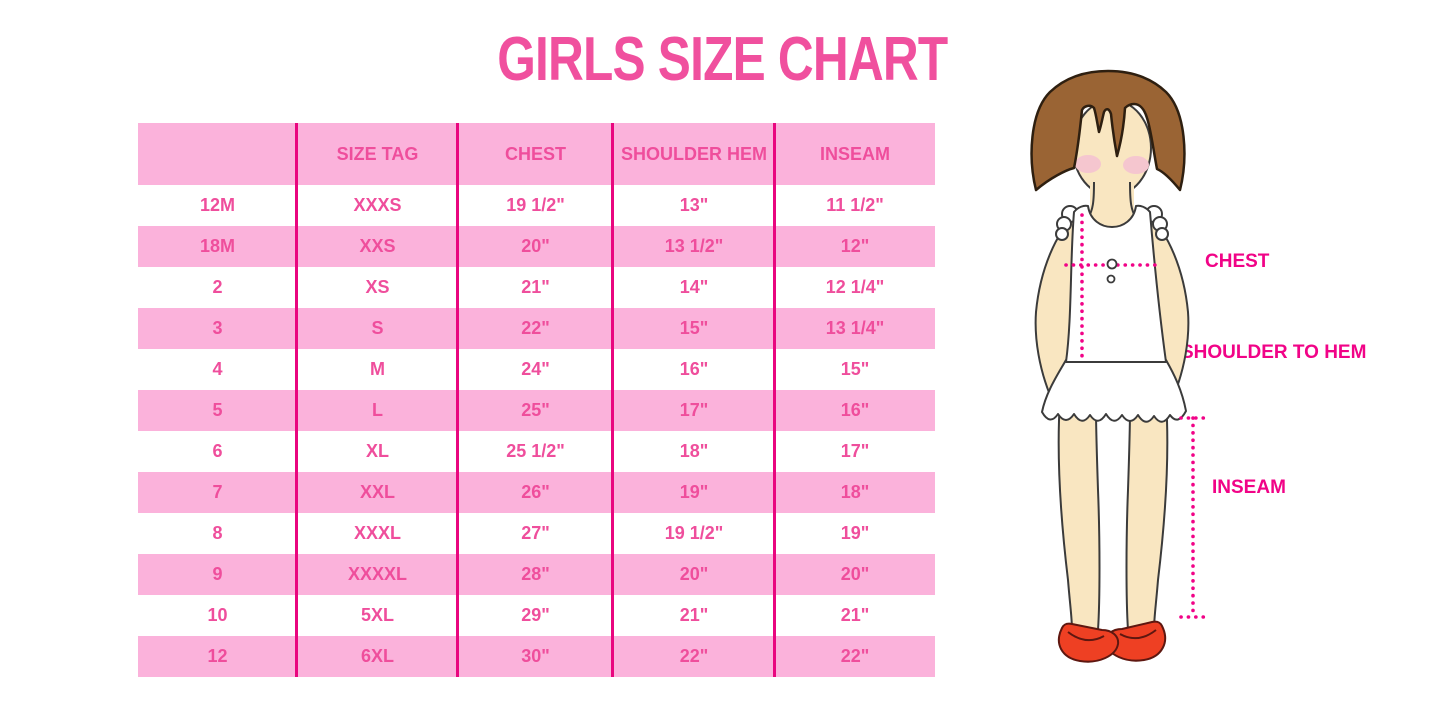  Describe the element at coordinates (1114, 391) in the screenshot. I see `girl-skirt` at that location.